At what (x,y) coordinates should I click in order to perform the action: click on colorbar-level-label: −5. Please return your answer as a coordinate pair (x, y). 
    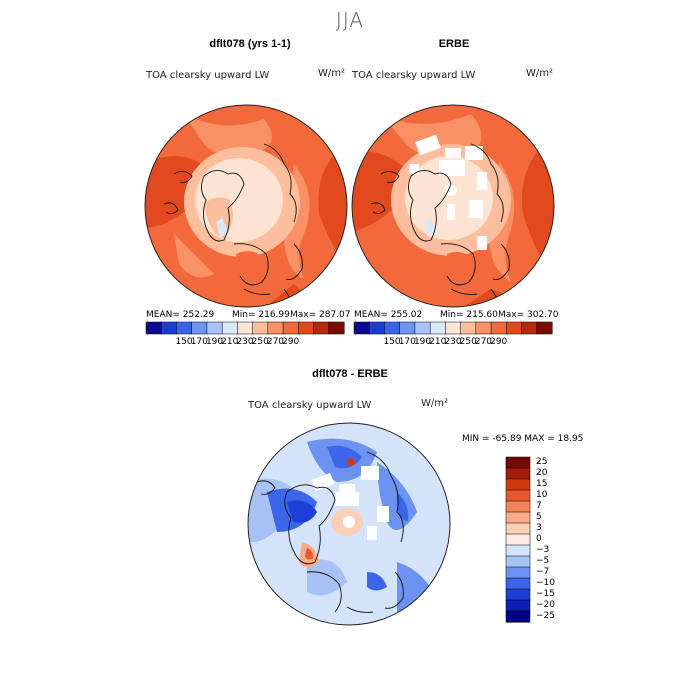
    Looking at the image, I should click on (543, 560).